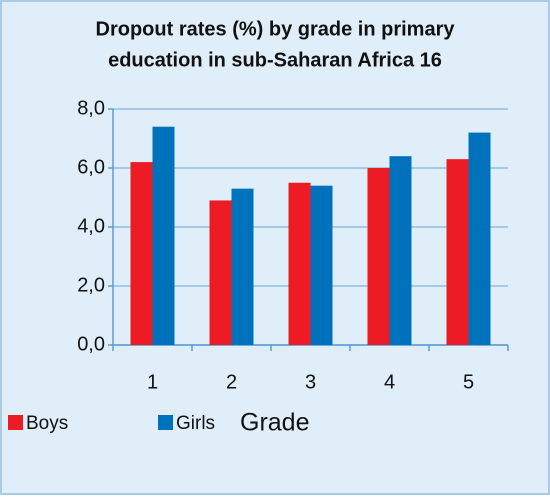  I want to click on legend-label: Boys, so click(47, 423).